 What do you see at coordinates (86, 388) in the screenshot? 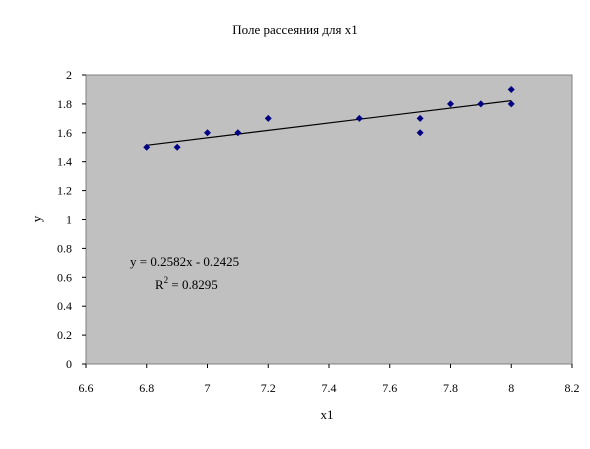
I see `x-tick-label: 6.6` at bounding box center [86, 388].